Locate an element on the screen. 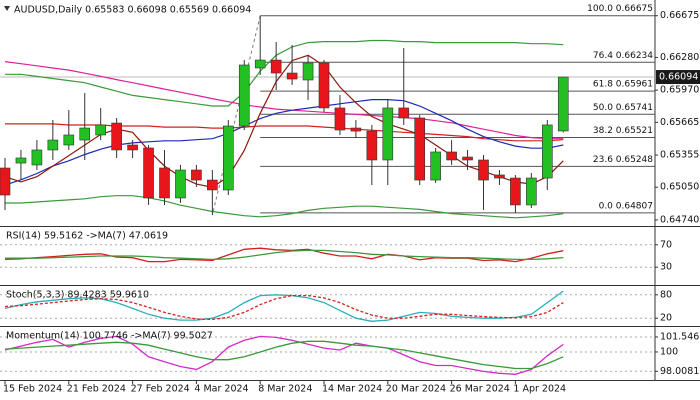 This screenshot has width=700, height=400. fib-label: 23.6 0.65248 is located at coordinates (623, 160).